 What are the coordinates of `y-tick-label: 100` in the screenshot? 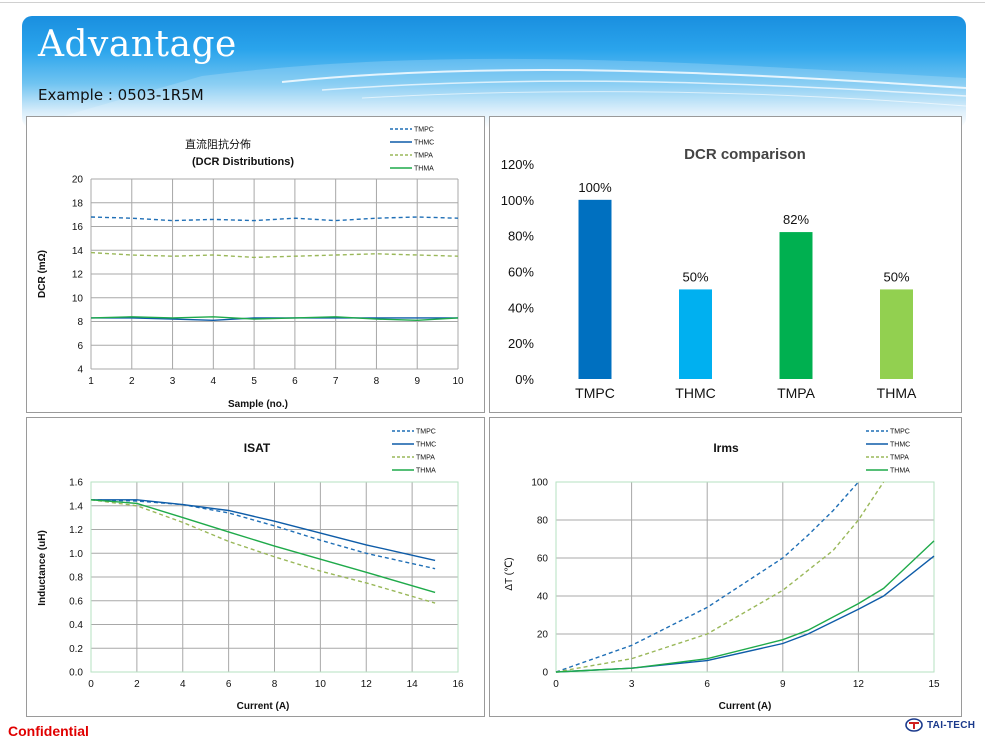 It's located at (539, 483).